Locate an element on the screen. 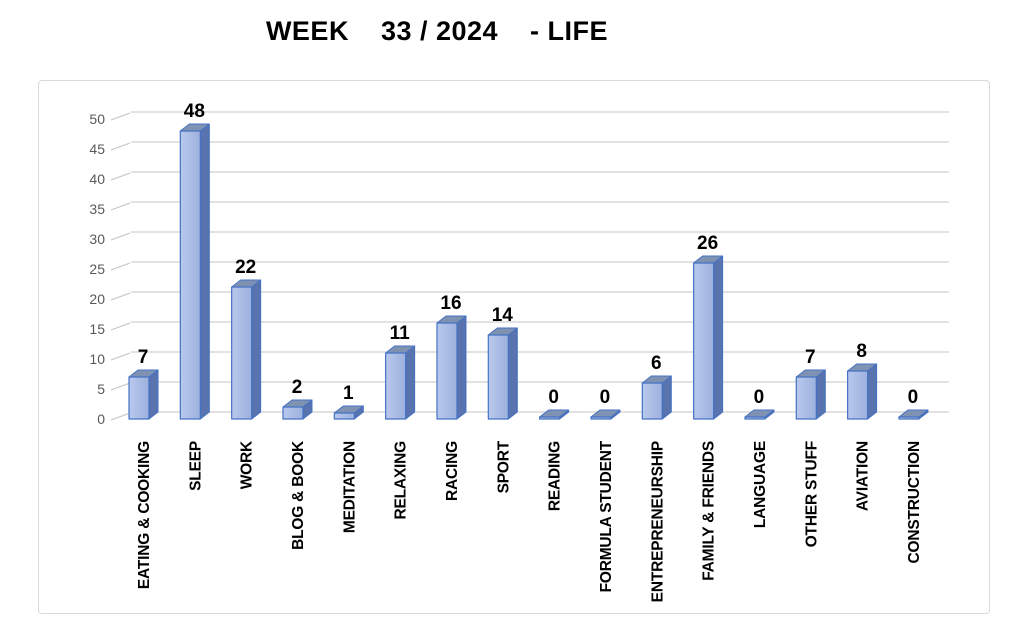  bar-value-label: 26 is located at coordinates (707, 243).